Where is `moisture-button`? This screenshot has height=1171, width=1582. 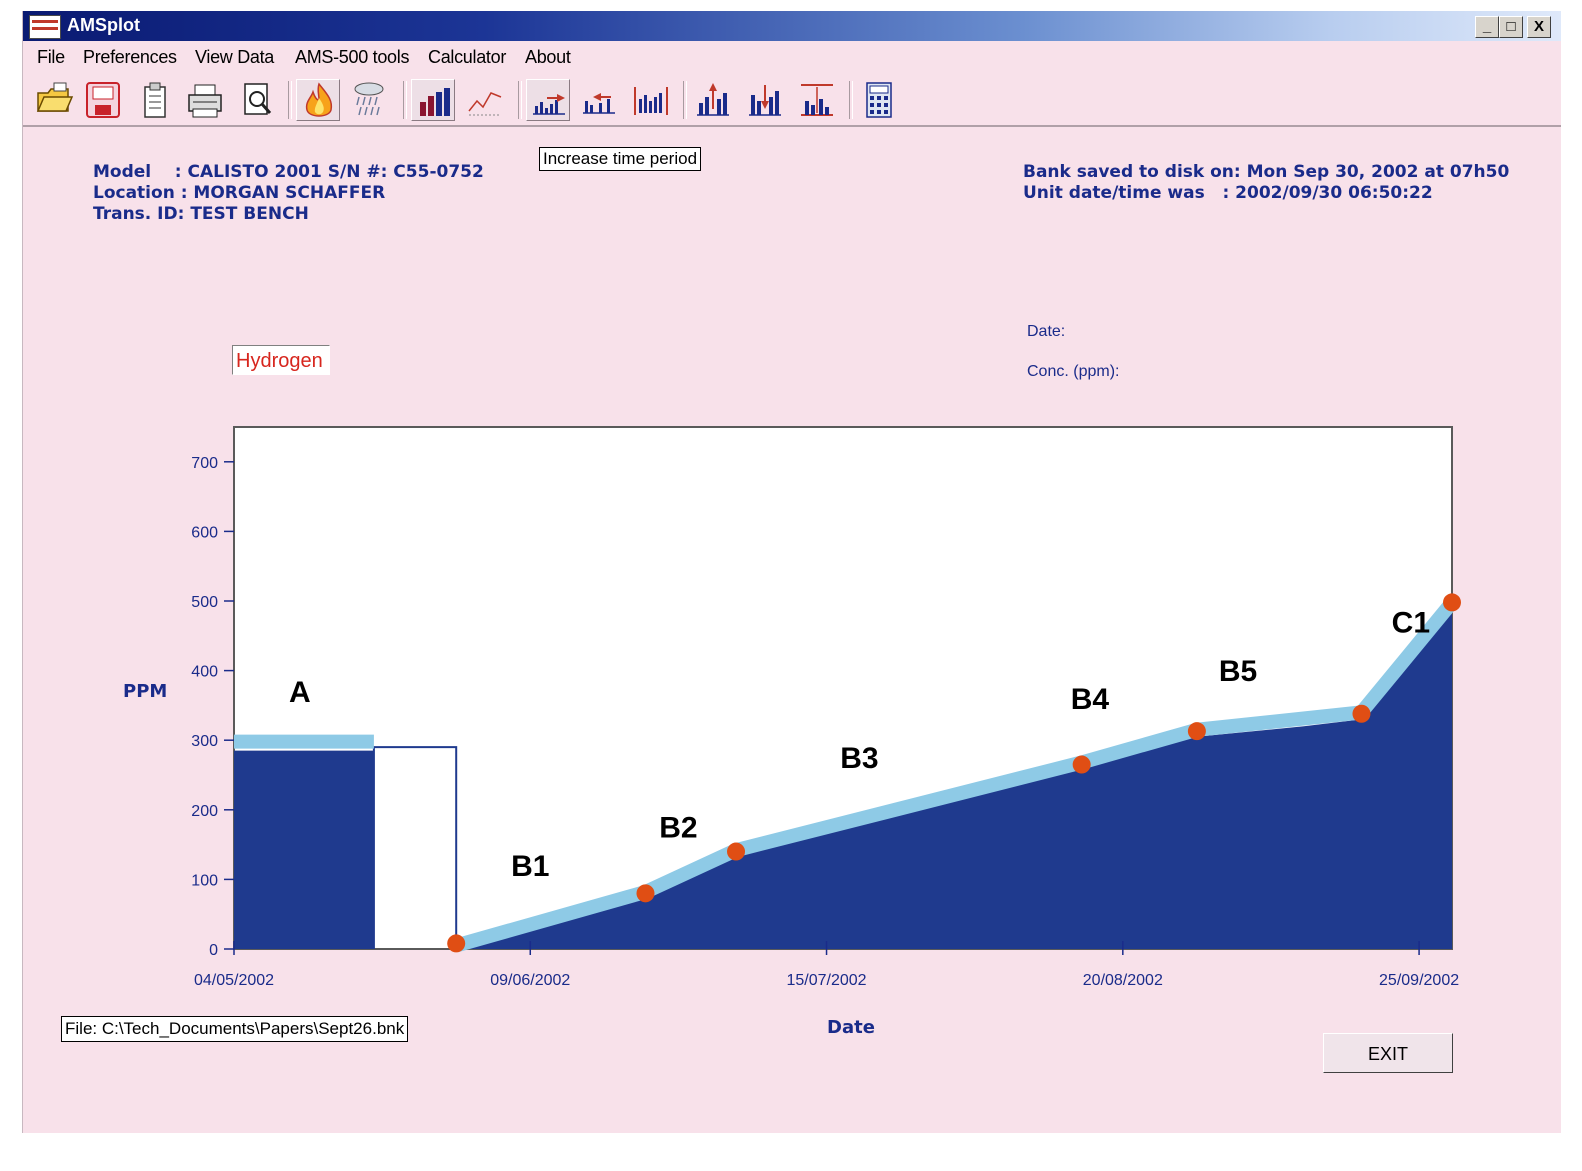 moisture-button is located at coordinates (369, 100).